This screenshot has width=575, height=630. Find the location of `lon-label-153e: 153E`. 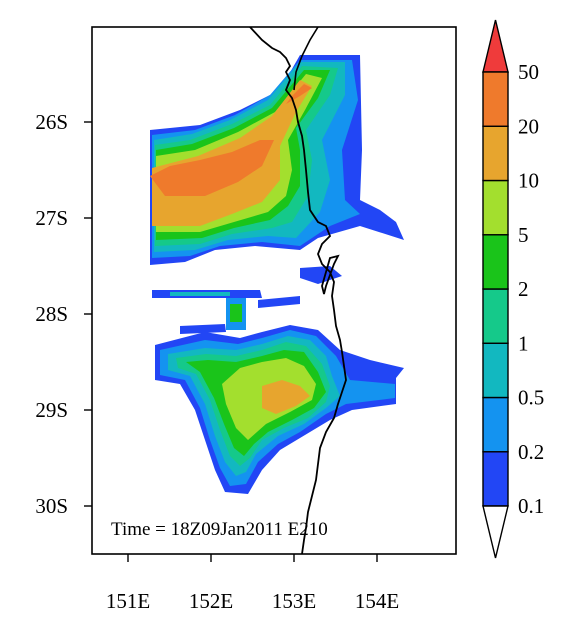

lon-label-153e: 153E is located at coordinates (294, 601).